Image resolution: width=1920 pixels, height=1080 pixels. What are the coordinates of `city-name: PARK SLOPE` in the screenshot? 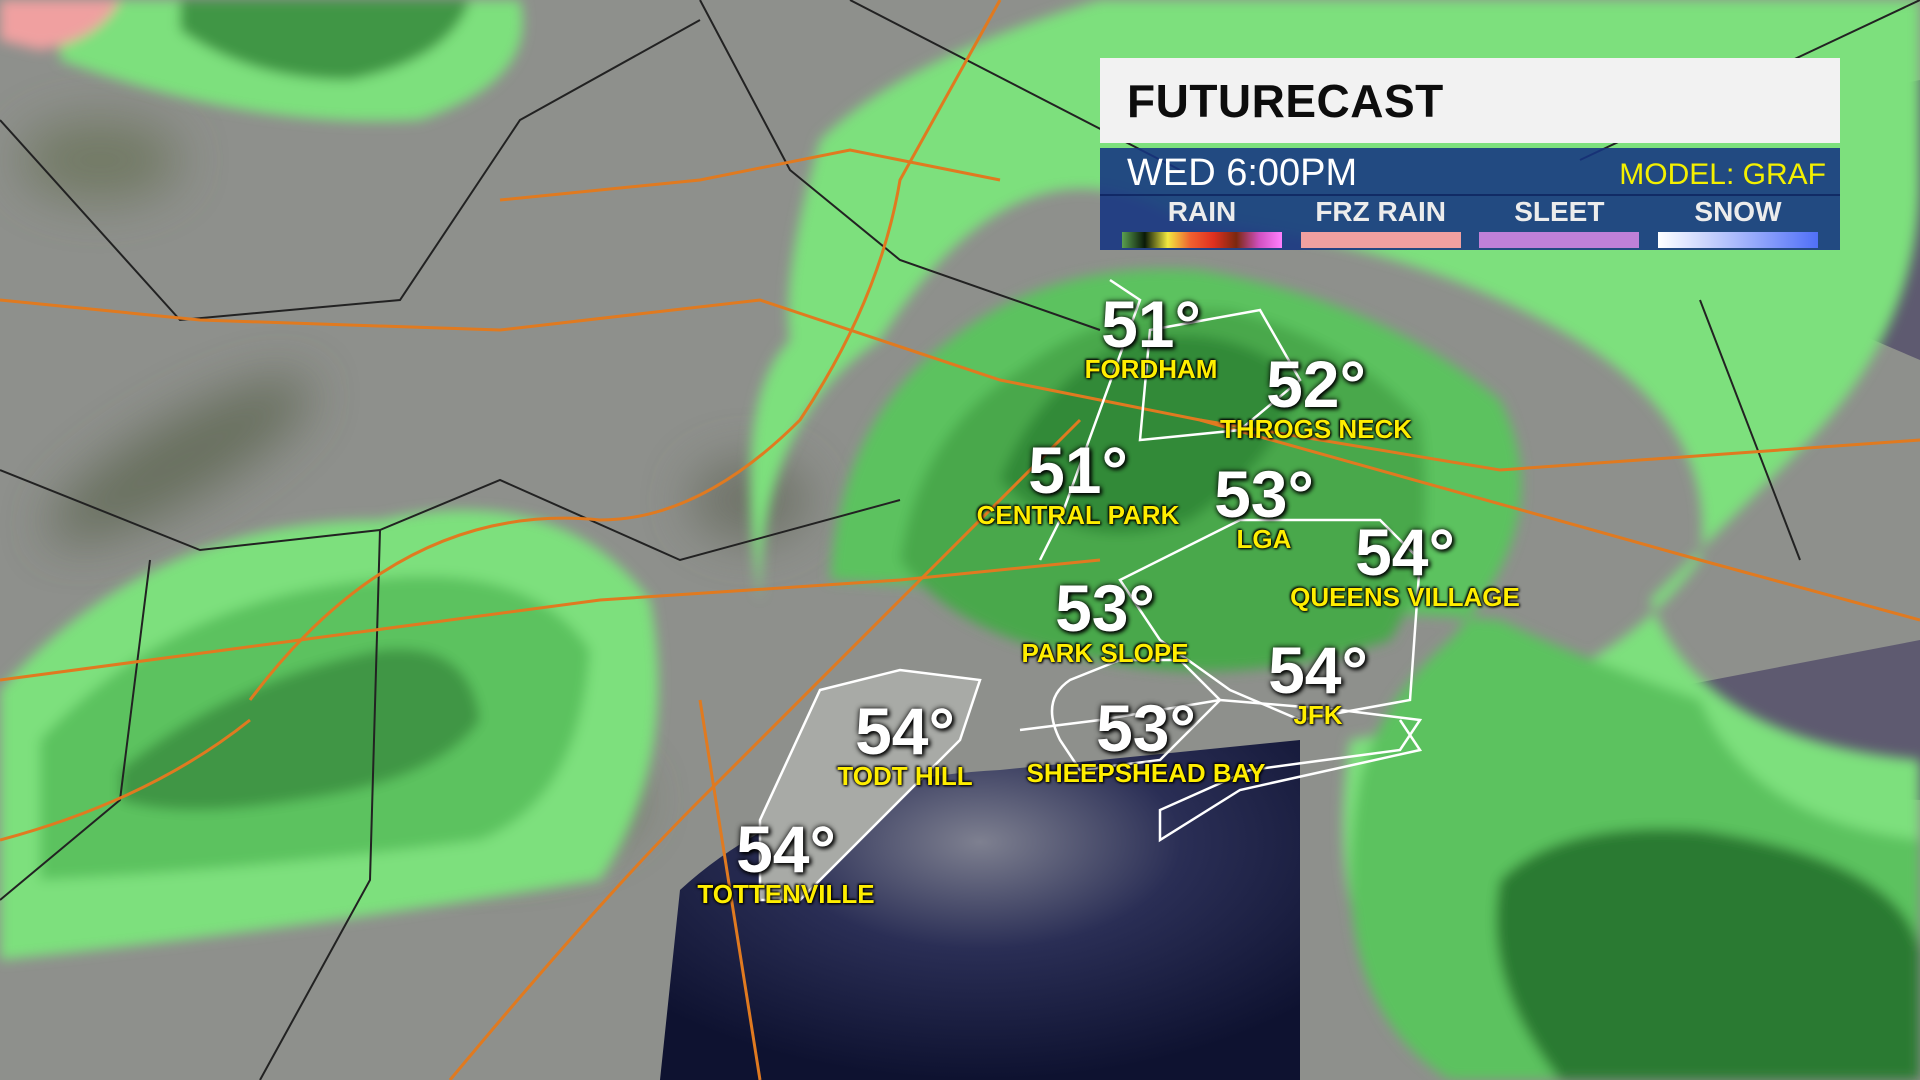 It's located at (1105, 653).